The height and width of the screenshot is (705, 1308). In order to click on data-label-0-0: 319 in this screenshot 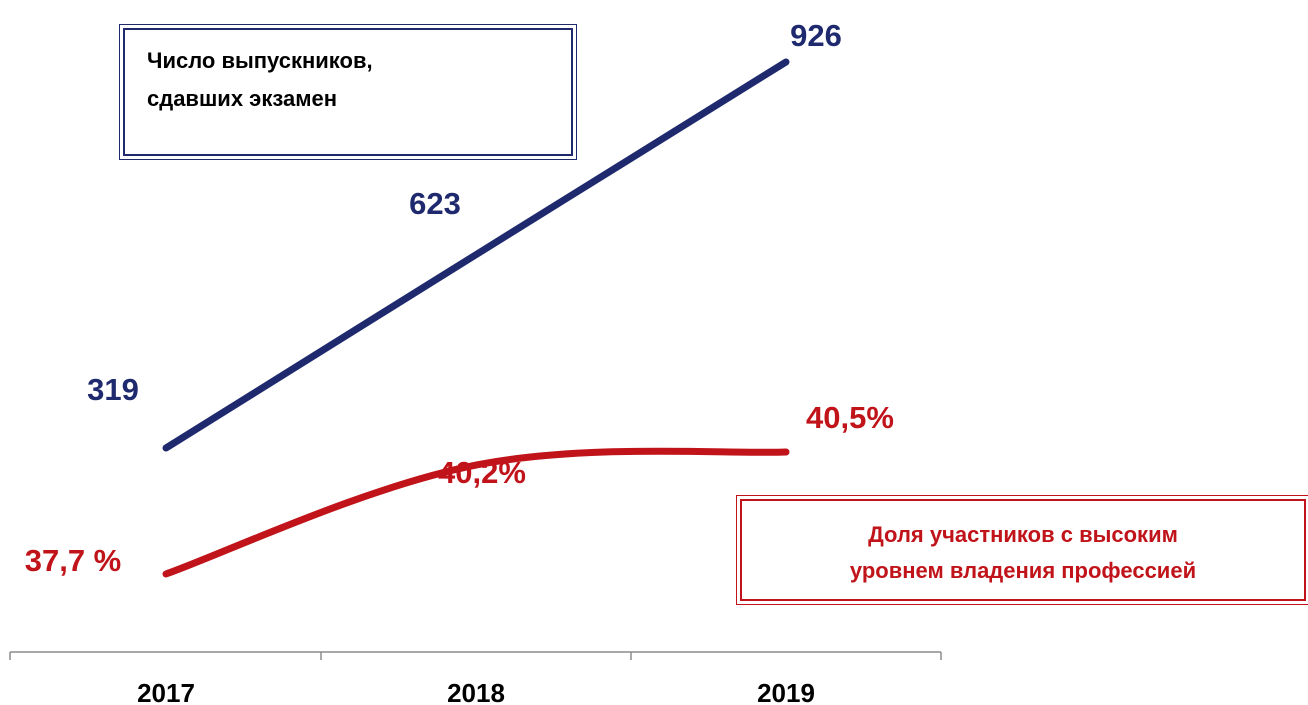, I will do `click(113, 389)`.